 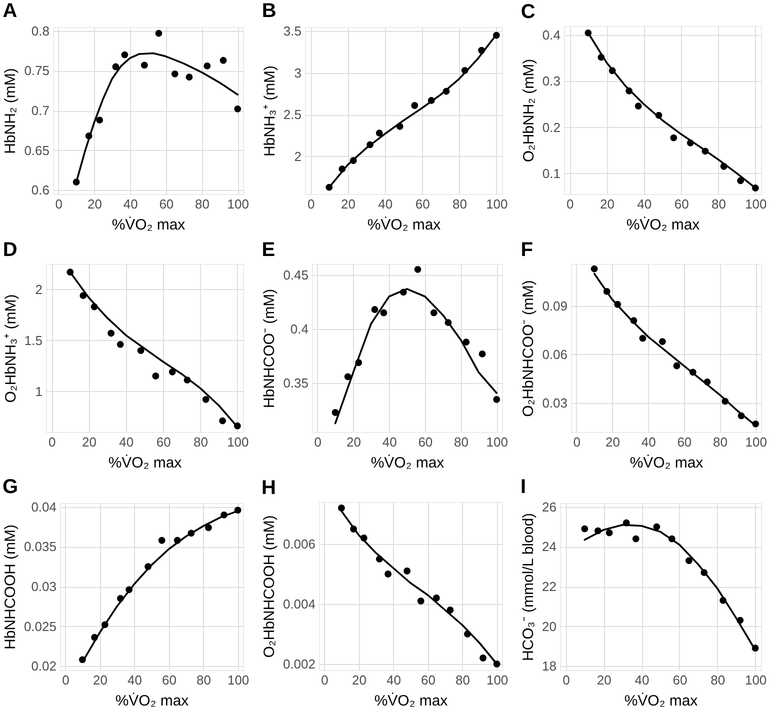 I want to click on y-tick-label: 3.5, so click(x=292, y=31).